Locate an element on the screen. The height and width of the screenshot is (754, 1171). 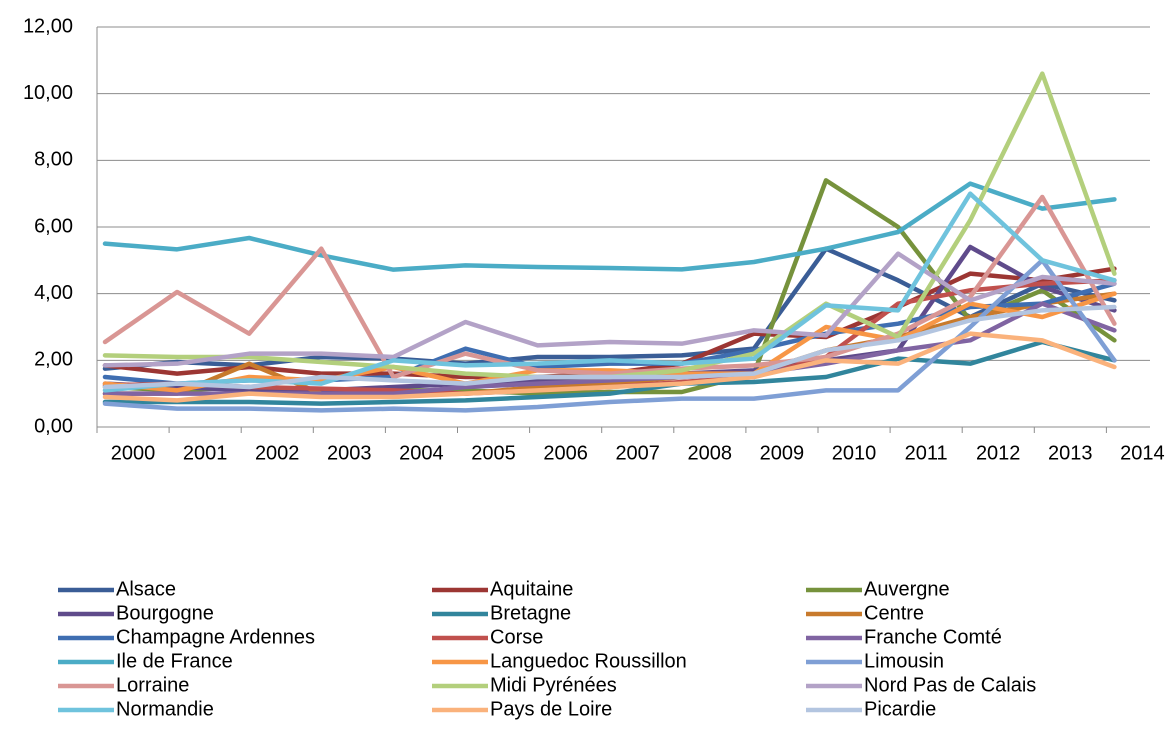
legend-label: Centre is located at coordinates (894, 613).